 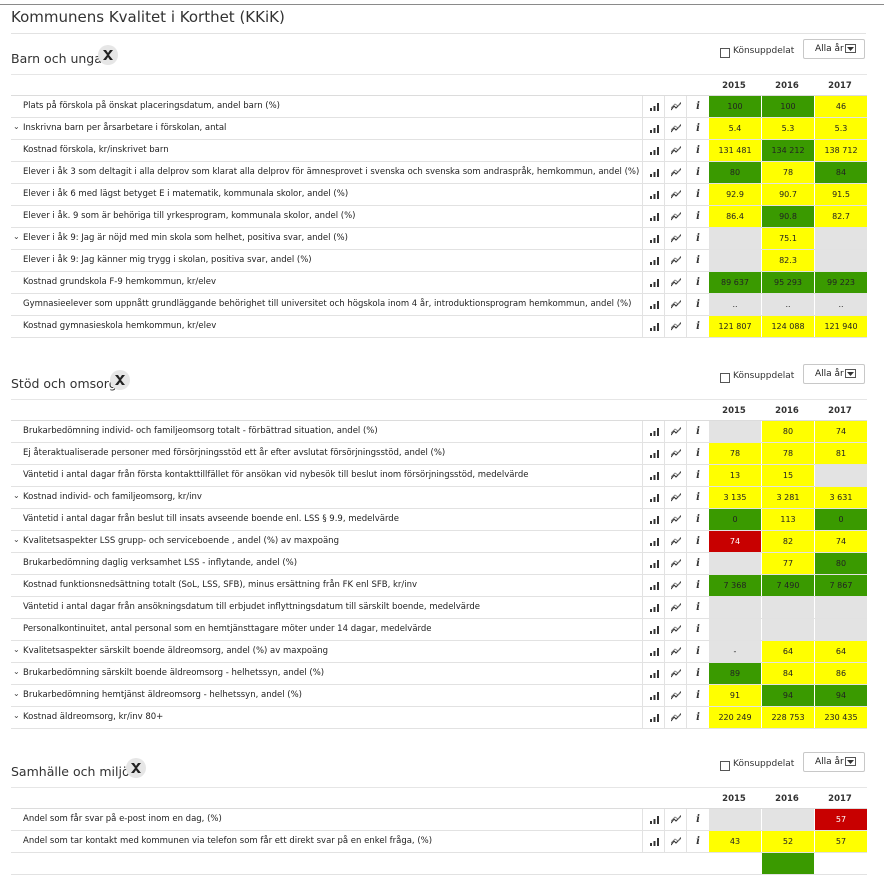 What do you see at coordinates (734, 128) in the screenshot?
I see `value-cell-2015: 5.4` at bounding box center [734, 128].